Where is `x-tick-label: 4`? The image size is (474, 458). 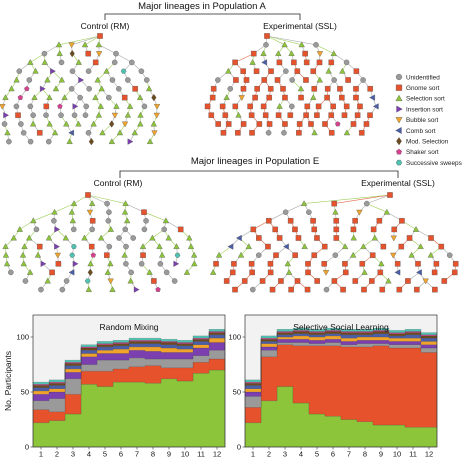 x-tick-label: 4 is located at coordinates (301, 454).